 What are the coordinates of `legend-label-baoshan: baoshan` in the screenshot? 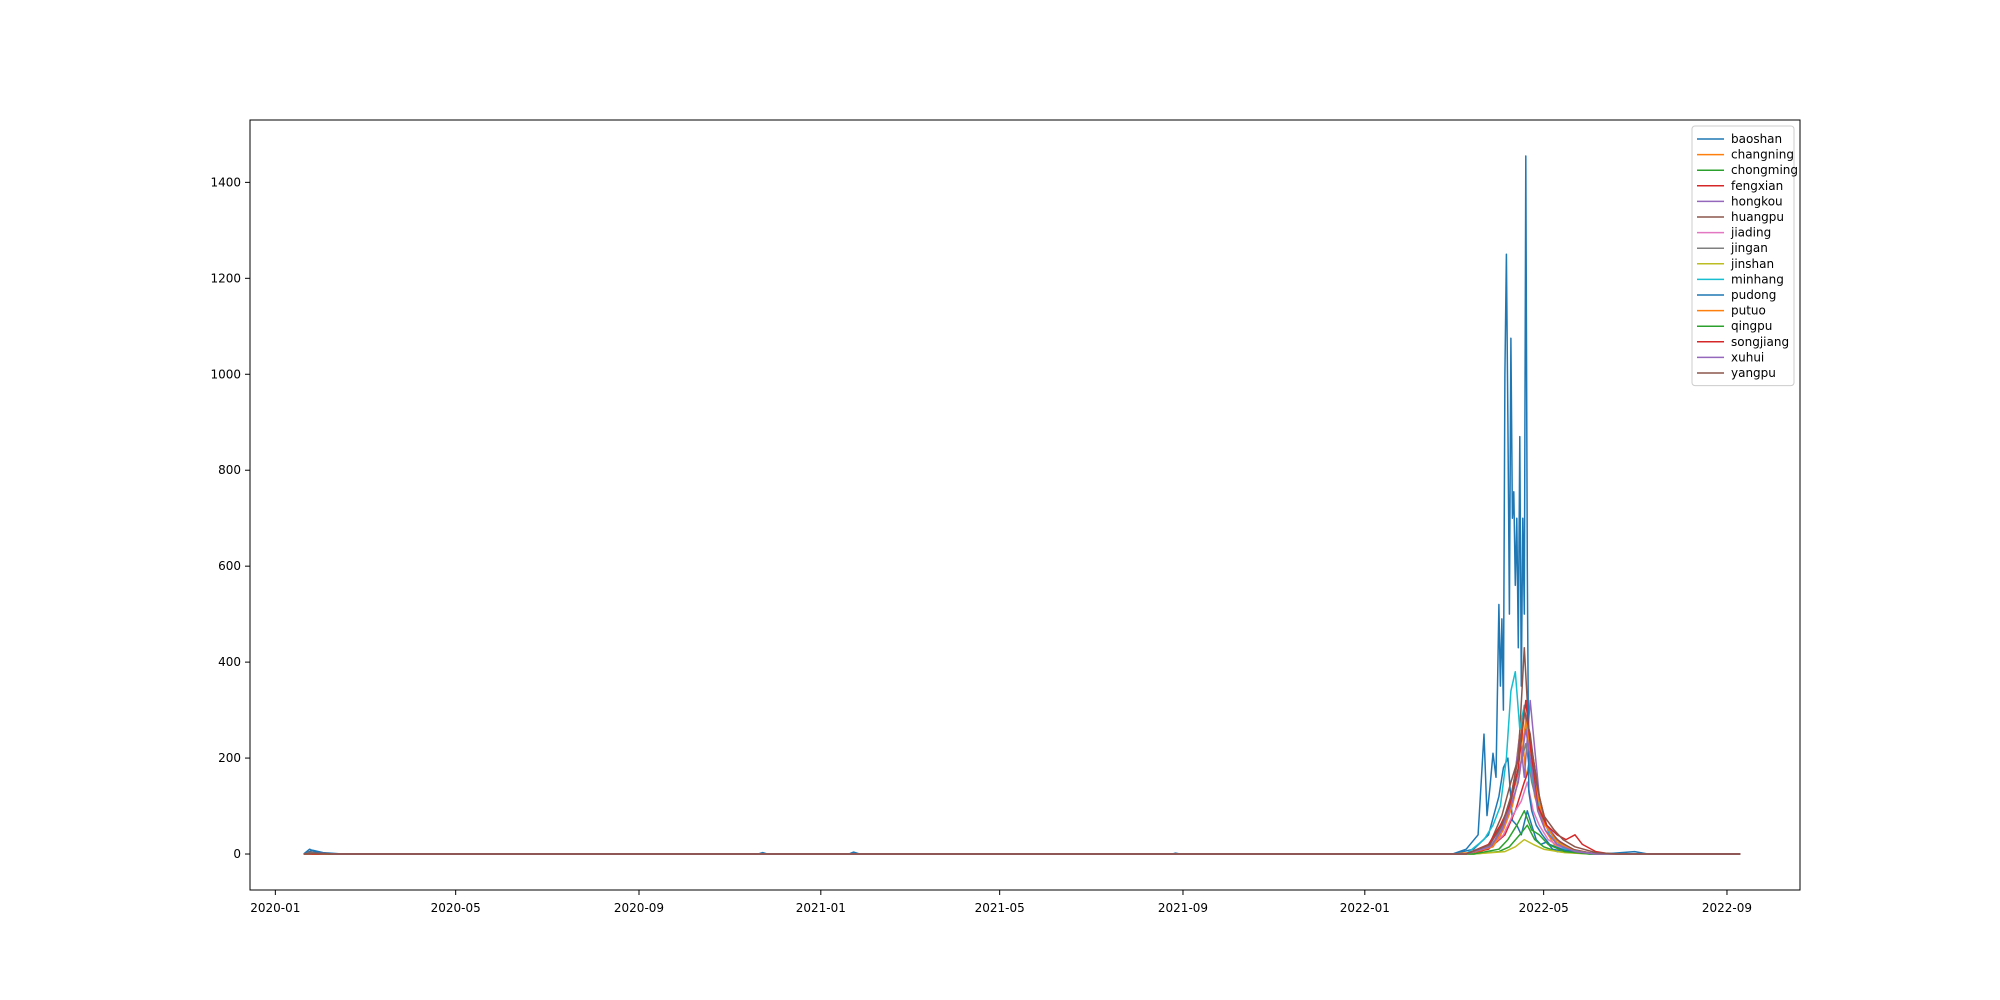 It's located at (1756, 139).